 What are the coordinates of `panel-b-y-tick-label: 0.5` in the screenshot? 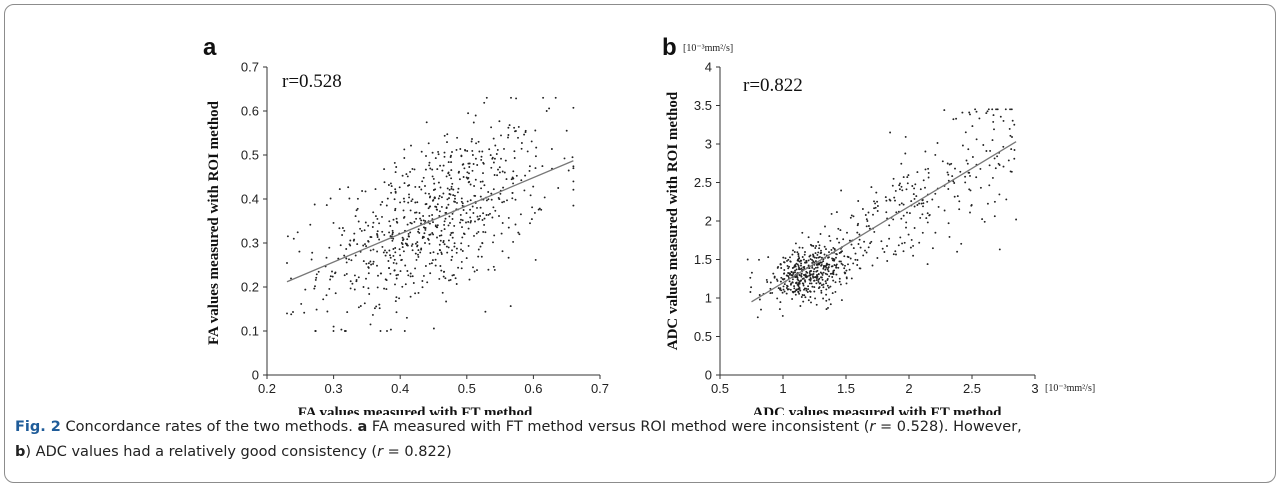 It's located at (703, 336).